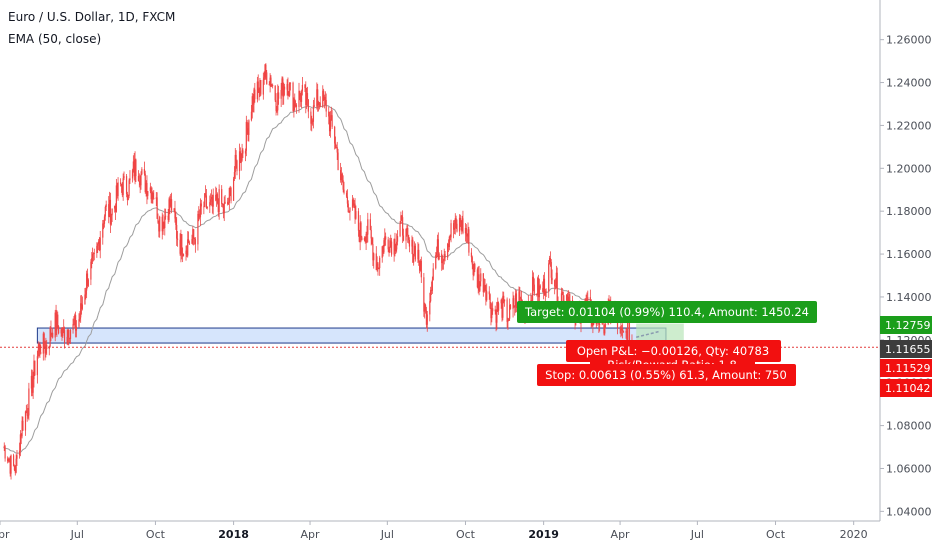  Describe the element at coordinates (311, 534) in the screenshot. I see `x-tick-label: Apr` at that location.